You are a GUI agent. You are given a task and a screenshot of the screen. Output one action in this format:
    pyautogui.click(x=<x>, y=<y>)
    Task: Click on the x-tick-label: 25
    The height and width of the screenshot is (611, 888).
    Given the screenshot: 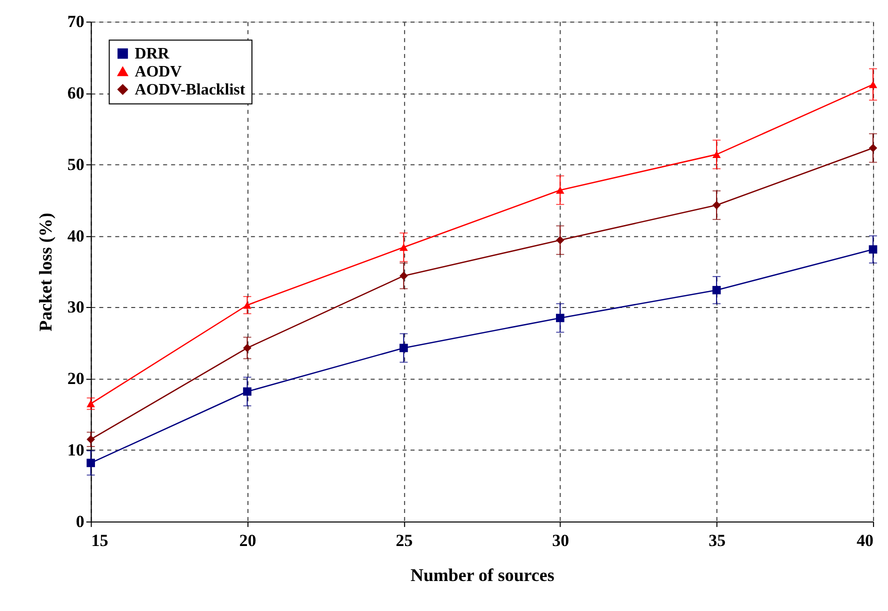 What is the action you would take?
    pyautogui.click(x=404, y=540)
    